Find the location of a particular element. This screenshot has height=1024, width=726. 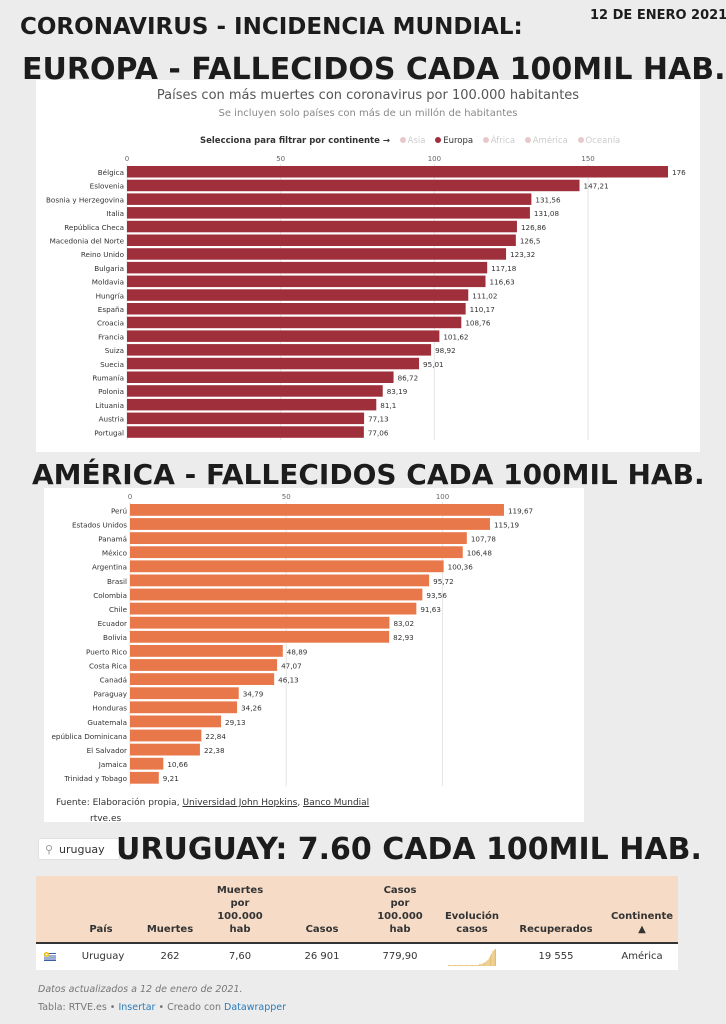

eu-value-label: 95,01 is located at coordinates (433, 364).